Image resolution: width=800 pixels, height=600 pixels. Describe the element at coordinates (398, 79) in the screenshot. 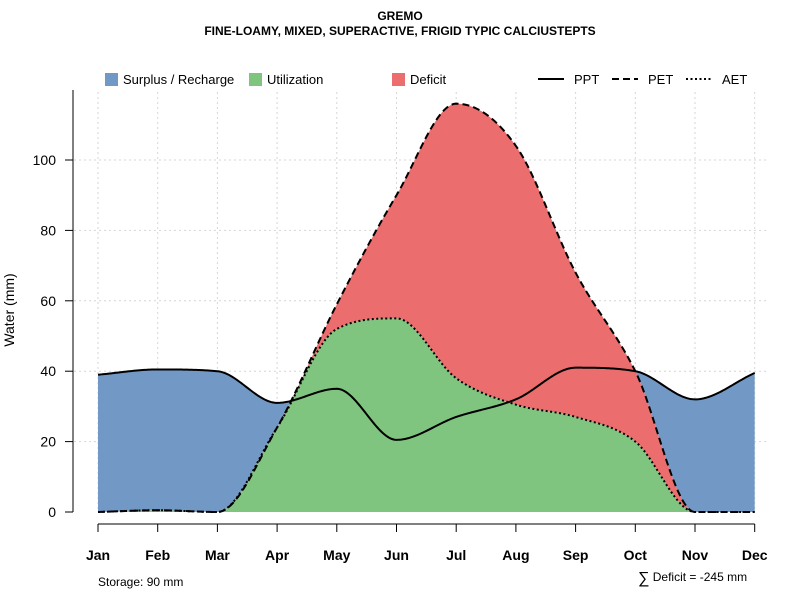

I see `legend-swatch-deficit` at that location.